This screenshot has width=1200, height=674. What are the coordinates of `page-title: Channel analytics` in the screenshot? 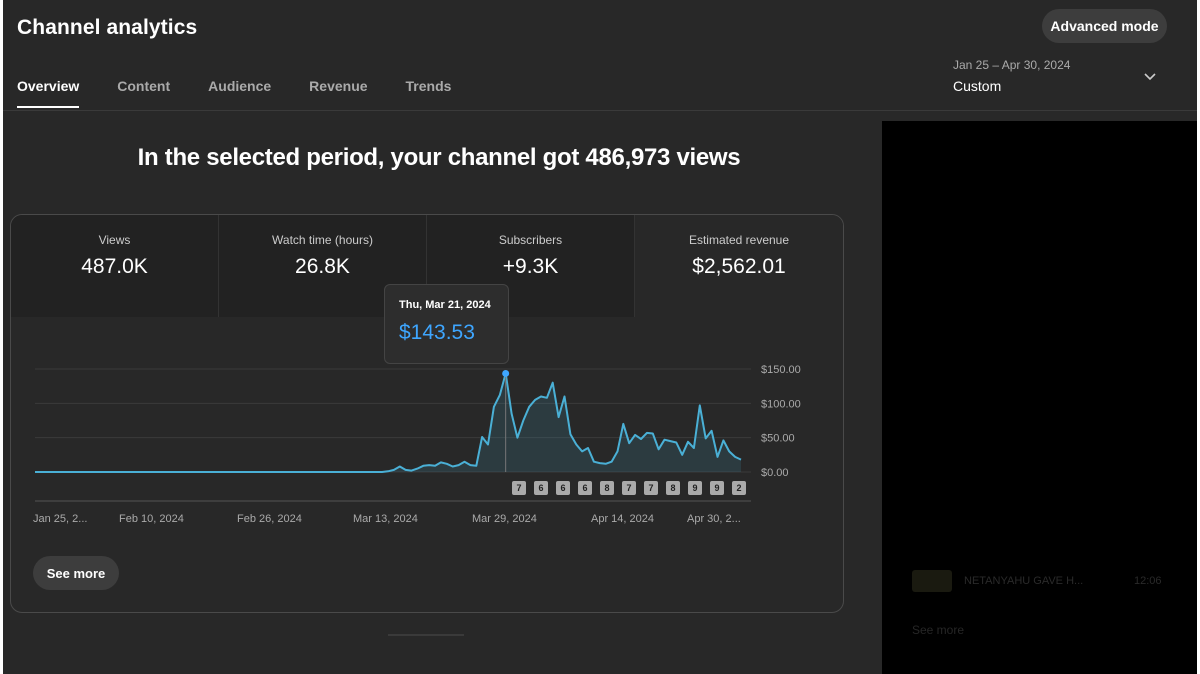 It's located at (107, 27).